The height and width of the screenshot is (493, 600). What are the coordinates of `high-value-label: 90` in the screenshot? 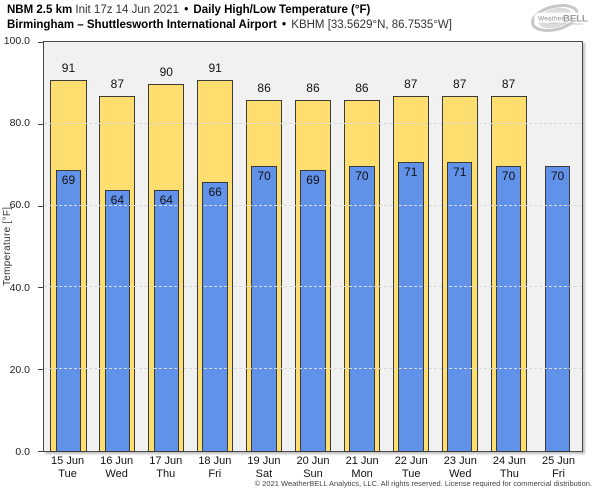 It's located at (166, 71).